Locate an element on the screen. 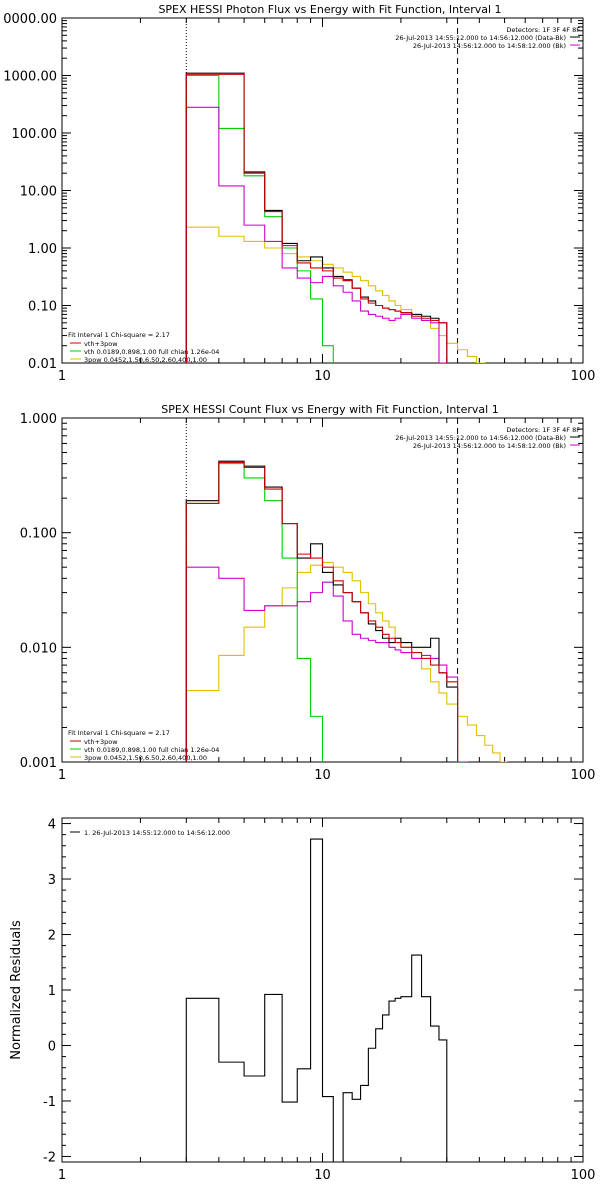 This screenshot has width=600, height=1200. y-tick-label: -2 is located at coordinates (49, 1157).